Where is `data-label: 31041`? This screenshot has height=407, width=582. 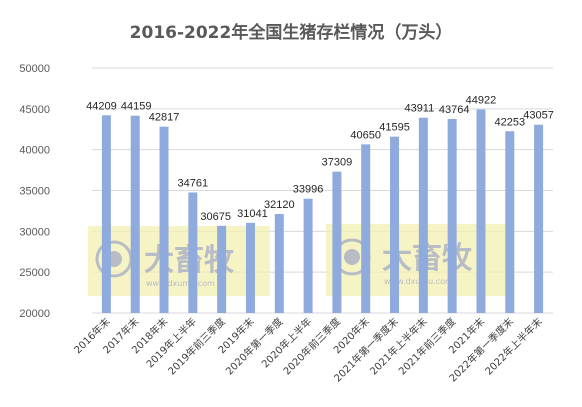
data-label: 31041 is located at coordinates (252, 214).